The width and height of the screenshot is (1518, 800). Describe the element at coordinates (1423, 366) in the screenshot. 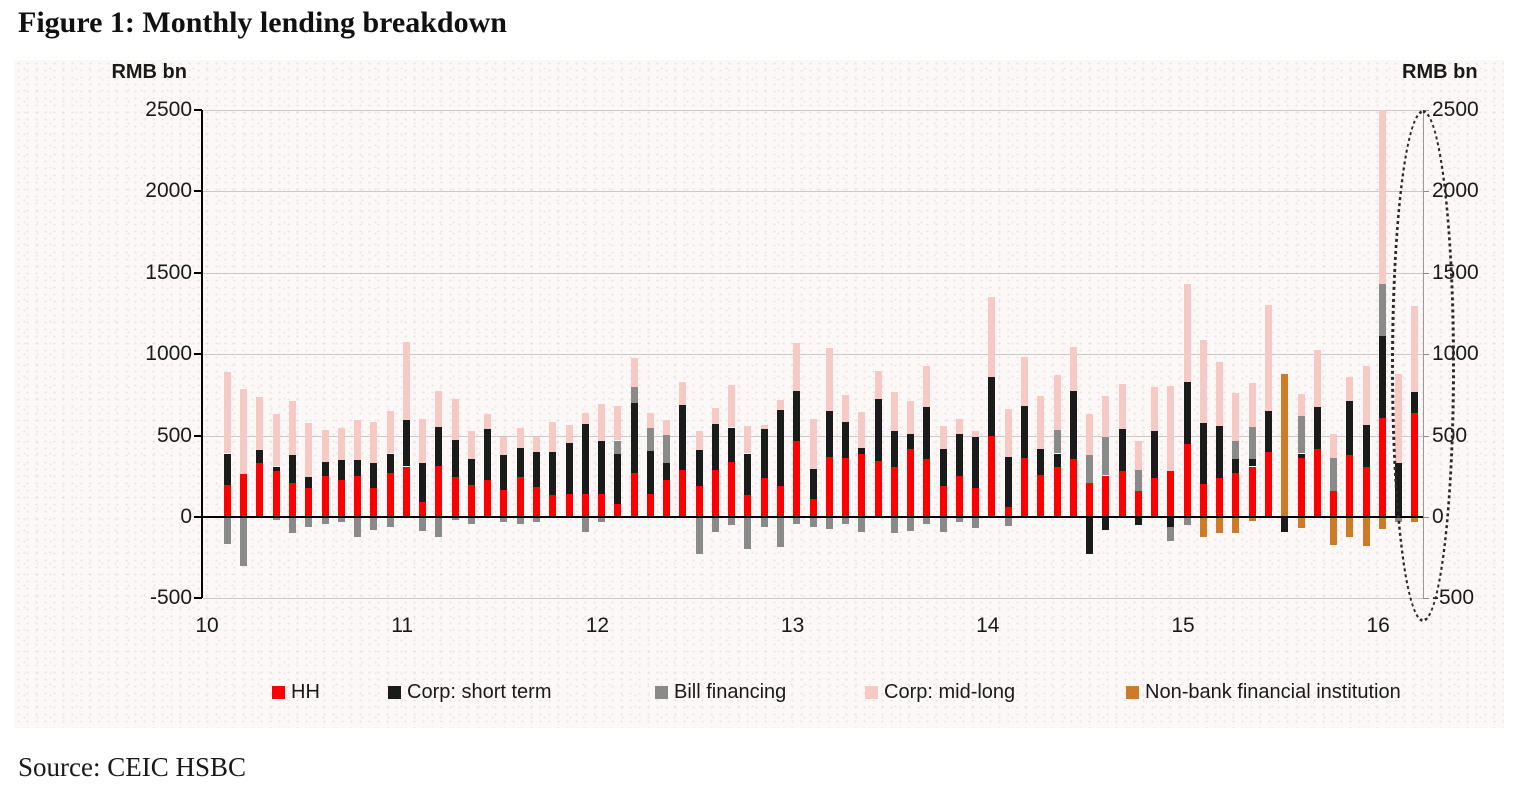

I see `highlight-ellipse` at that location.